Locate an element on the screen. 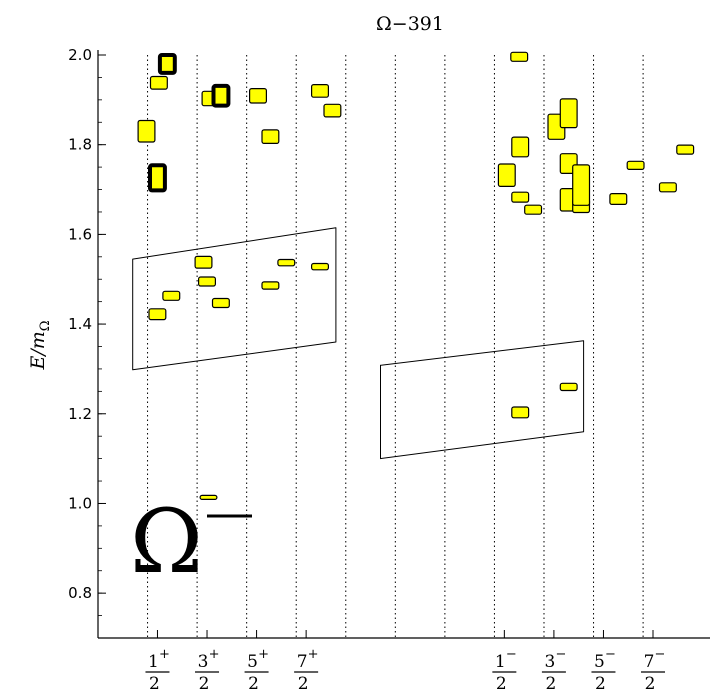 The width and height of the screenshot is (712, 696). y-ticks: 0.8 1.0 1.2 1.4 1.6 1.8 2.0 is located at coordinates (87, 331).